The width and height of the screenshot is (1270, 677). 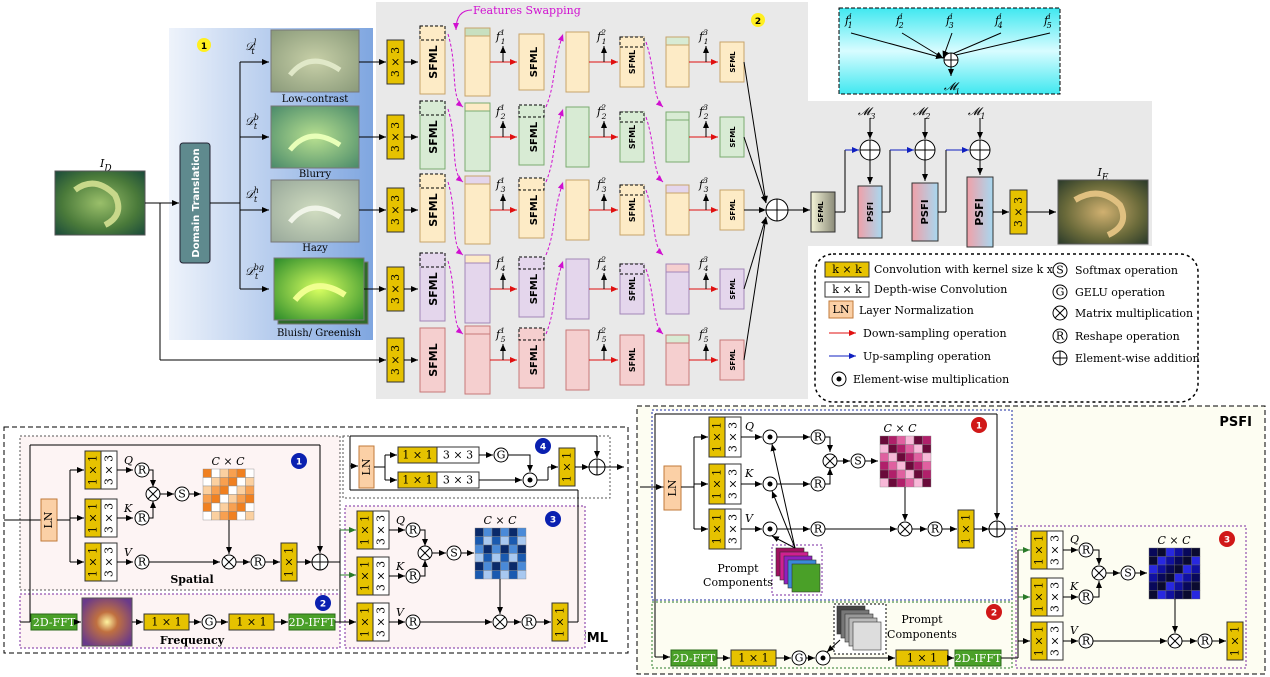 I want to click on feature-label-2-row2: f2 2, so click(x=601, y=112).